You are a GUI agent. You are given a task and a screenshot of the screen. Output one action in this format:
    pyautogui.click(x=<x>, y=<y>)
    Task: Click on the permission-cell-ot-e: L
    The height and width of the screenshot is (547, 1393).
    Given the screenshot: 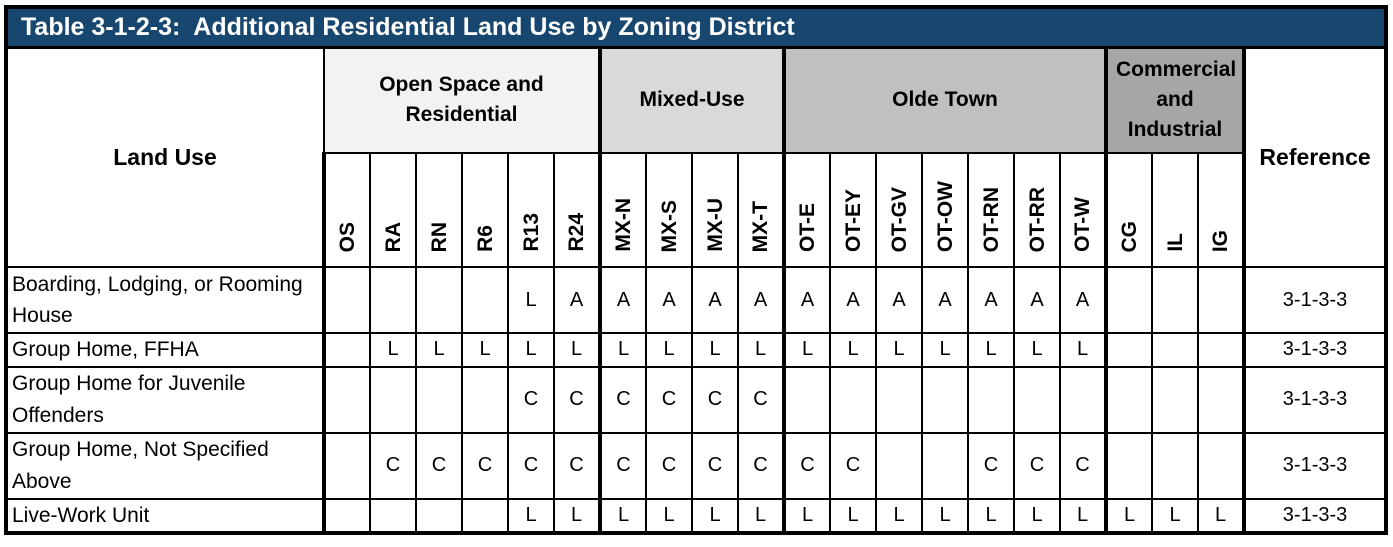 What is the action you would take?
    pyautogui.click(x=806, y=515)
    